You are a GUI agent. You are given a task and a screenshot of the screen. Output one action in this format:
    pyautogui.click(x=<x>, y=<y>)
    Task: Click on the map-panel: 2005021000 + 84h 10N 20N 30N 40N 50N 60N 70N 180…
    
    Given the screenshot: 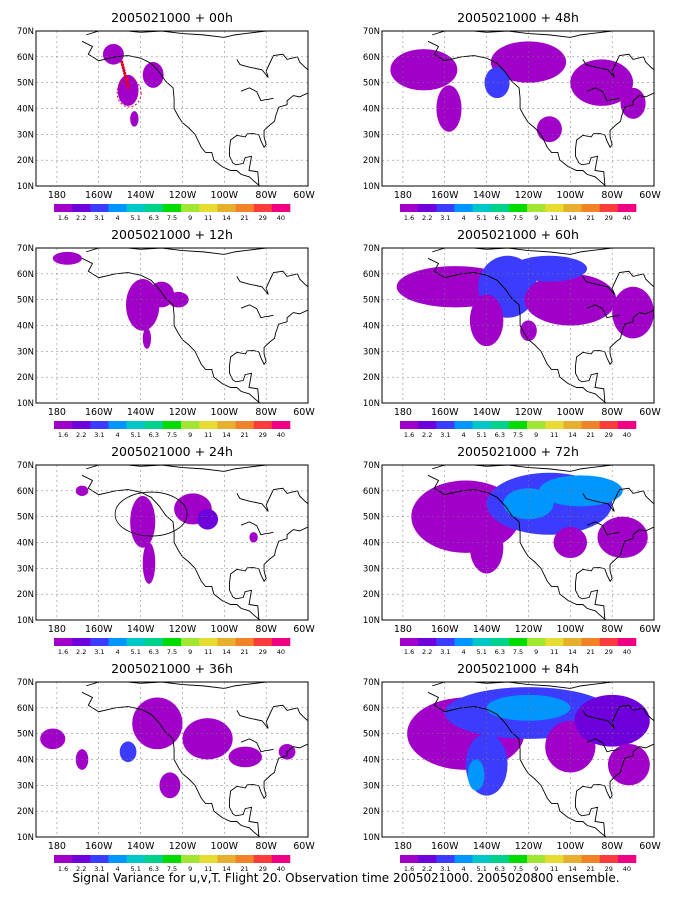 What is the action you would take?
    pyautogui.click(x=512, y=767)
    